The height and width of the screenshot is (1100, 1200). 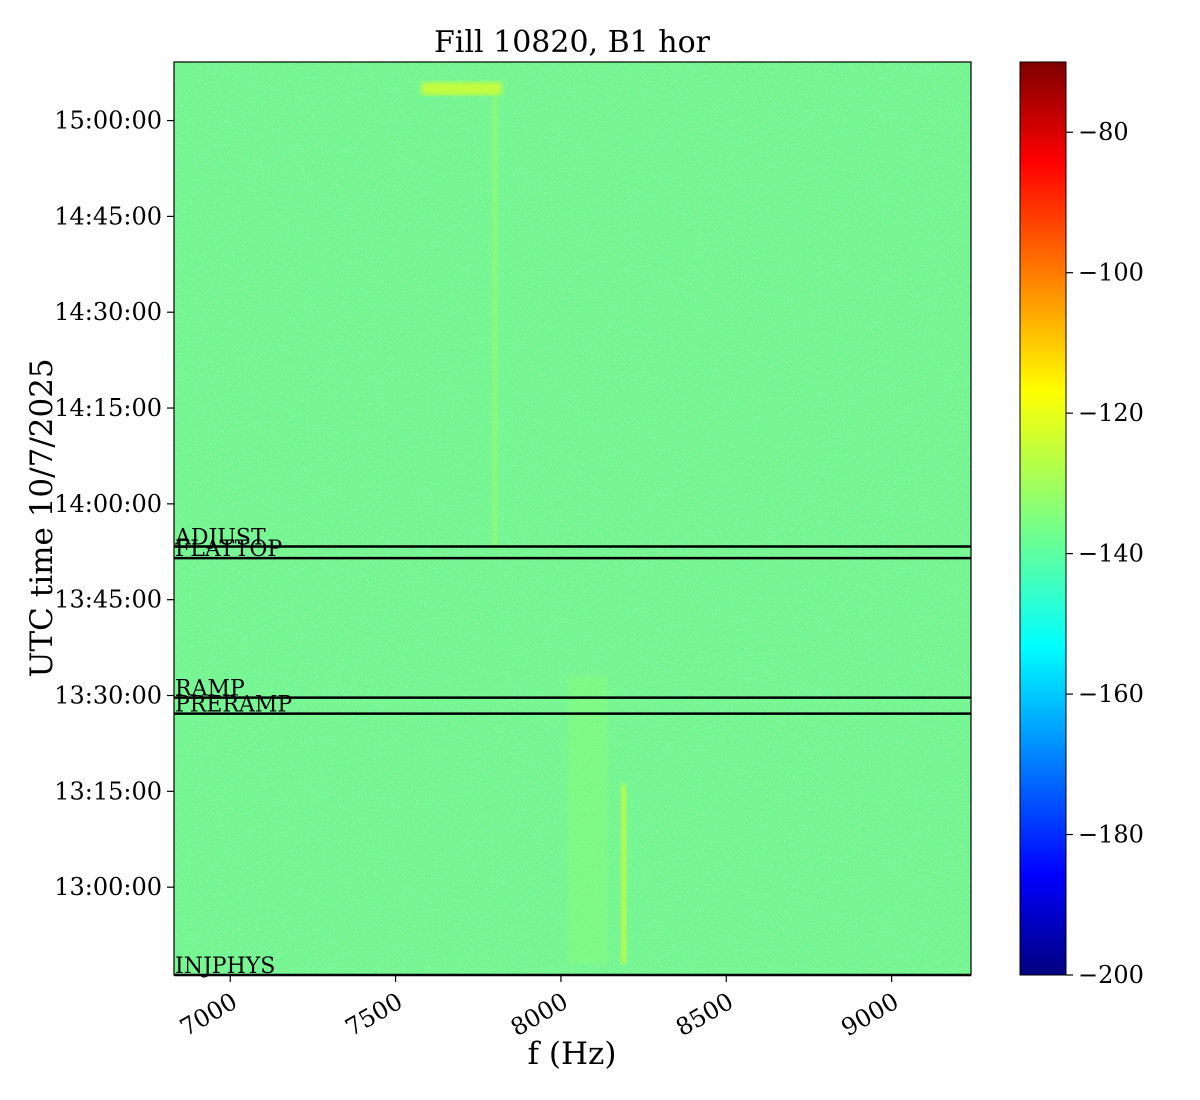 What do you see at coordinates (1111, 835) in the screenshot?
I see `colorbar-tick-label: −180` at bounding box center [1111, 835].